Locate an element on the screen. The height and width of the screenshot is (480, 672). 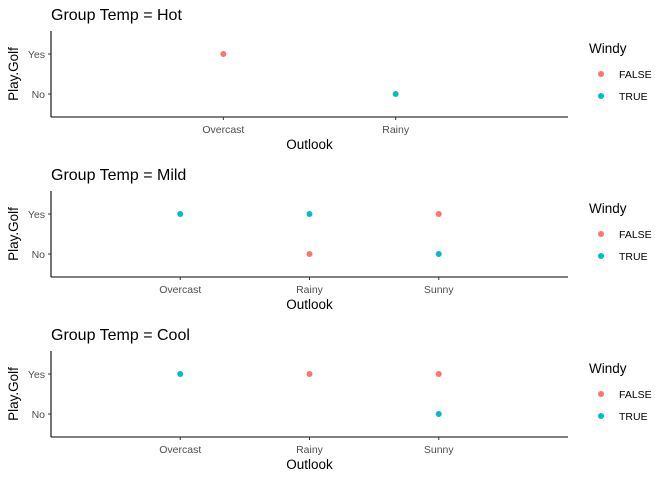
chart-title: Group Temp = Hot is located at coordinates (116, 15).